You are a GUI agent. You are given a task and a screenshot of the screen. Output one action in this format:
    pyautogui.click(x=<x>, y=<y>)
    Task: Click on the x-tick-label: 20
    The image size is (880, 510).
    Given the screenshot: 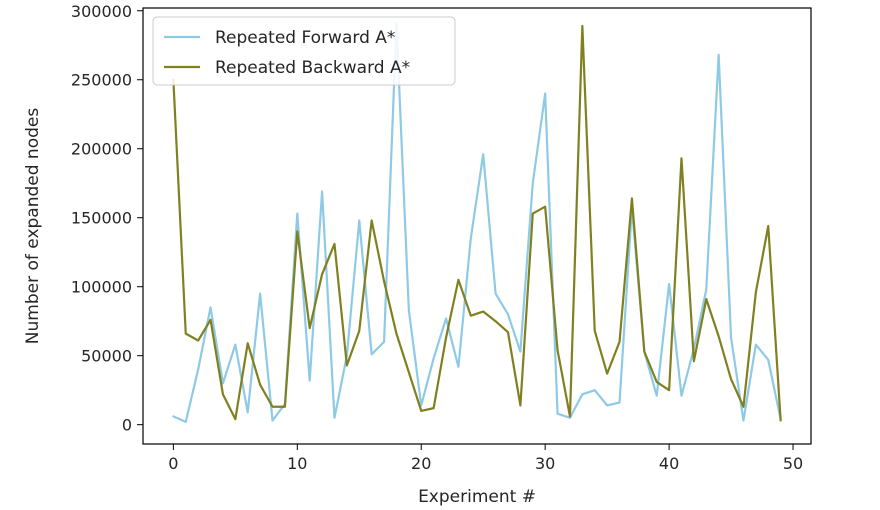 What is the action you would take?
    pyautogui.click(x=421, y=463)
    